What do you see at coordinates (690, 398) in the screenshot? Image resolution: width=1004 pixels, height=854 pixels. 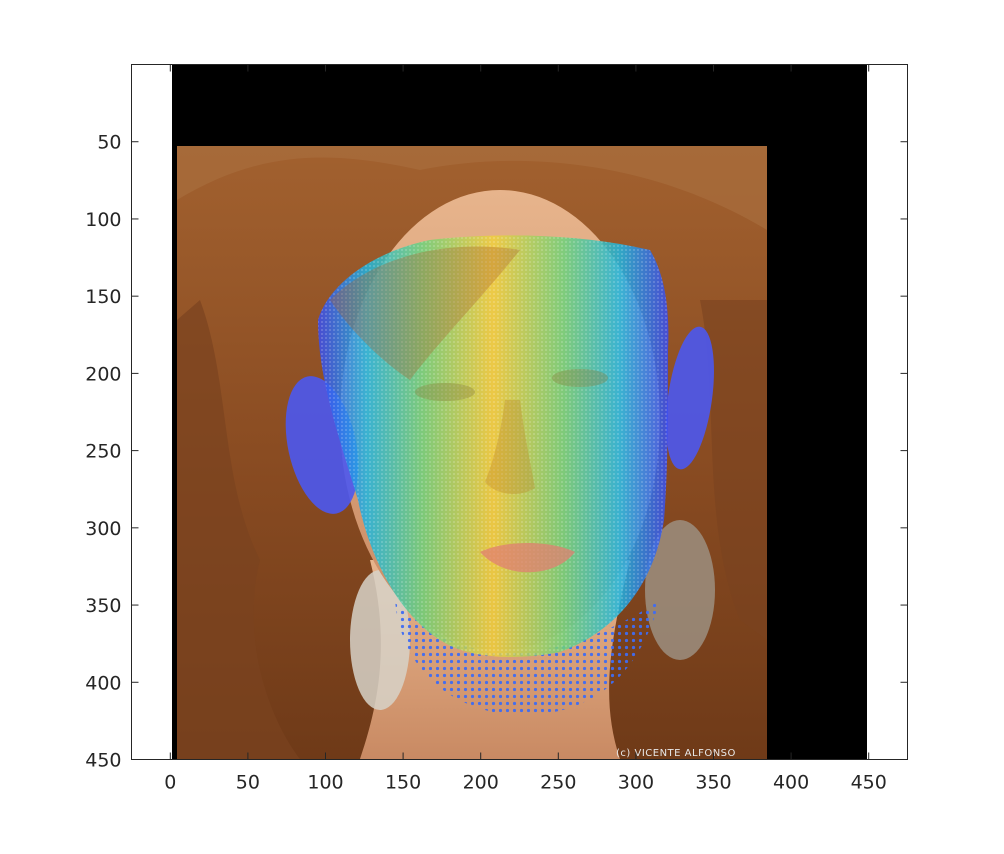 I see `ear-mesh-right` at bounding box center [690, 398].